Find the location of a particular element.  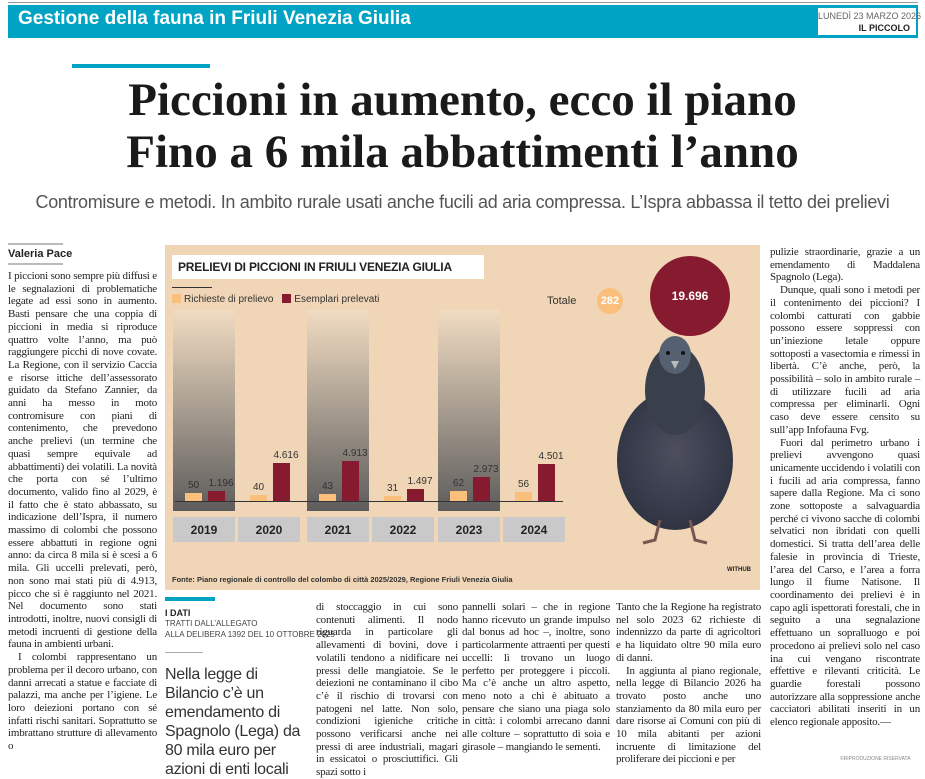

legend-swatch-prelevati is located at coordinates (287, 298).